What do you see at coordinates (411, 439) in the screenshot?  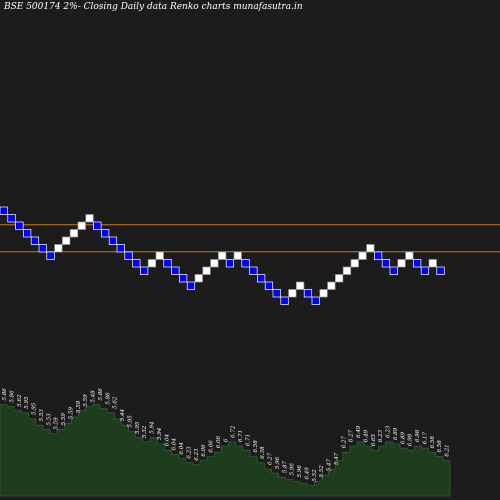 I see `volume-label: 6.98` at bounding box center [411, 439].